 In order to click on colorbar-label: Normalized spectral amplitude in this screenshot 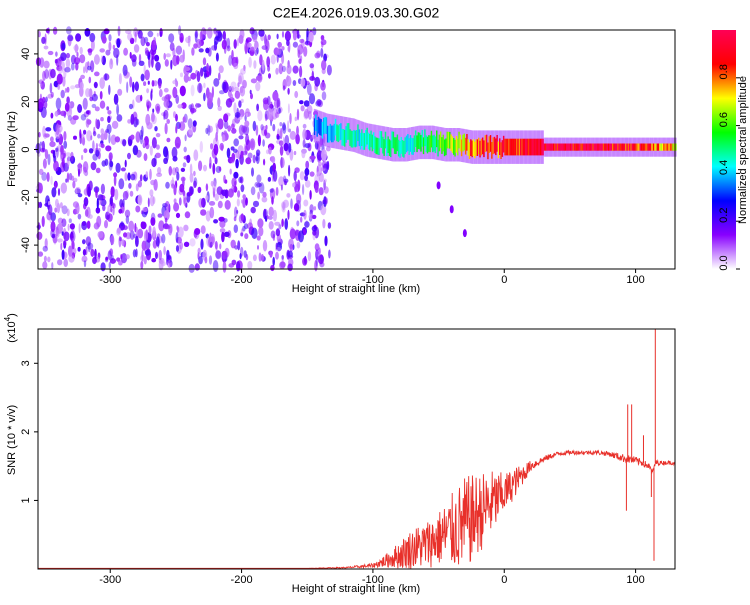, I will do `click(743, 150)`.